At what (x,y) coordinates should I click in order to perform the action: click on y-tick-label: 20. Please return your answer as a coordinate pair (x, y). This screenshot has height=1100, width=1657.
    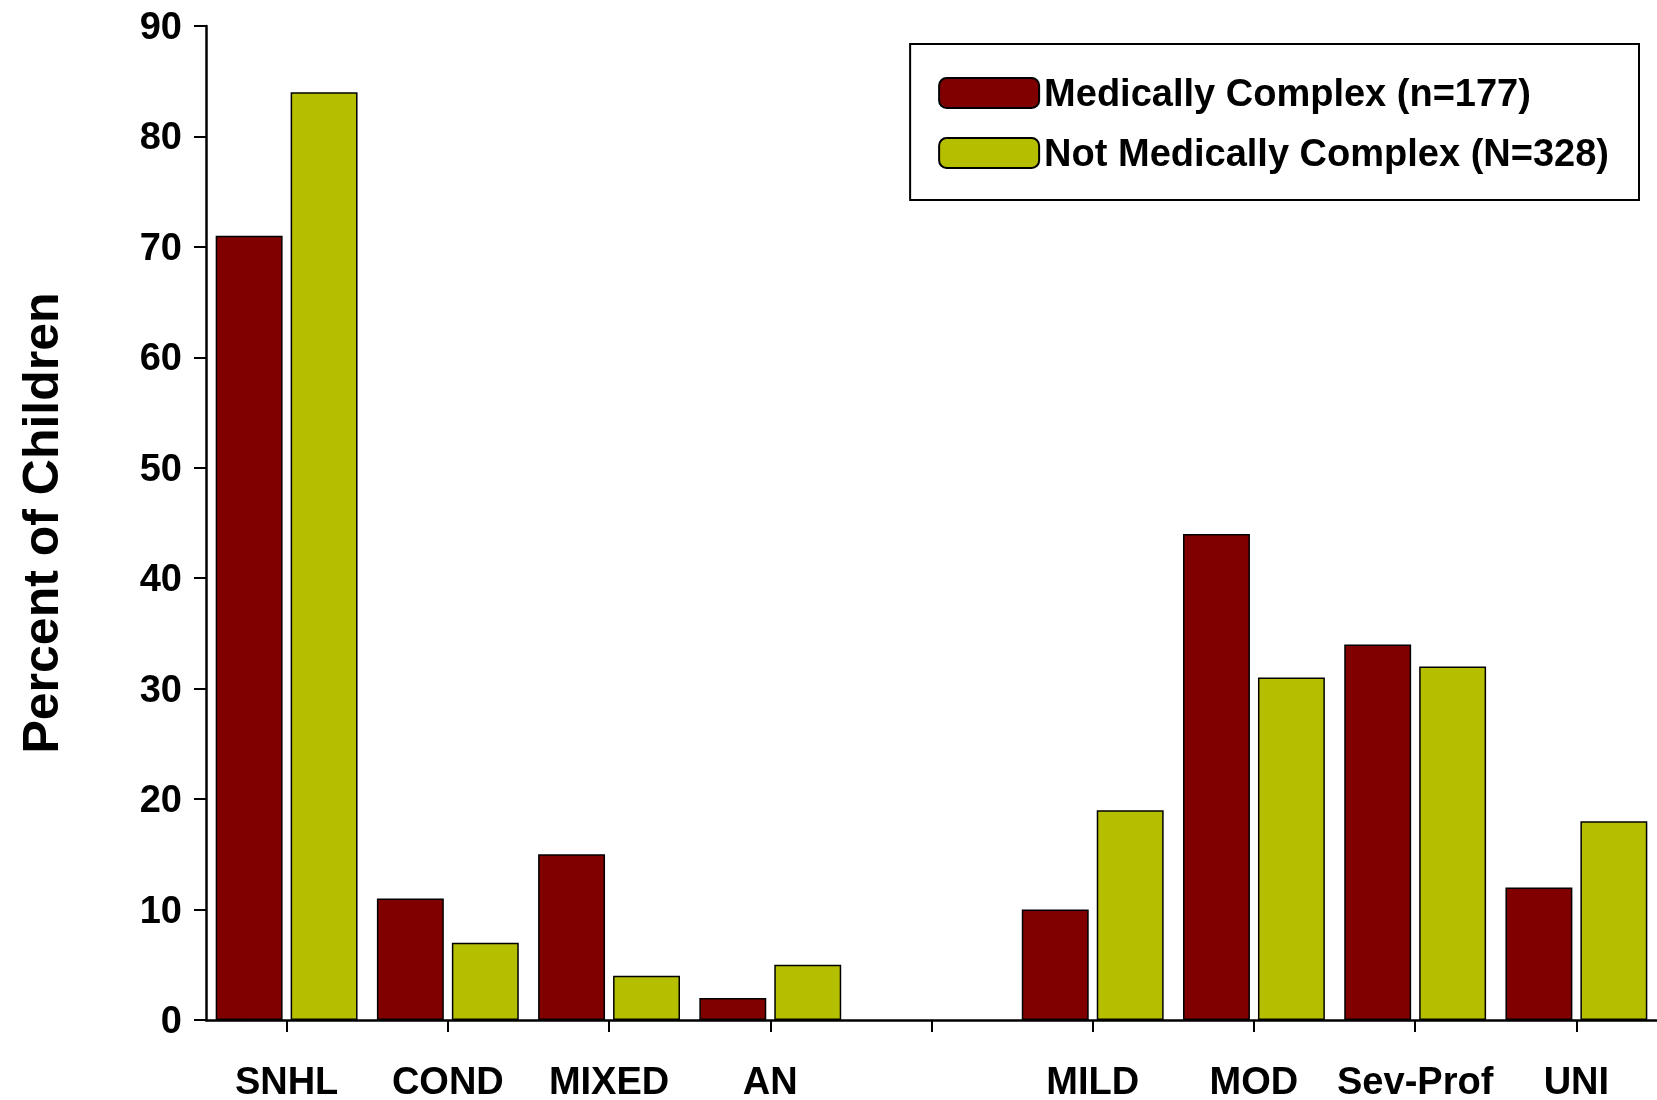
    Looking at the image, I should click on (160, 799).